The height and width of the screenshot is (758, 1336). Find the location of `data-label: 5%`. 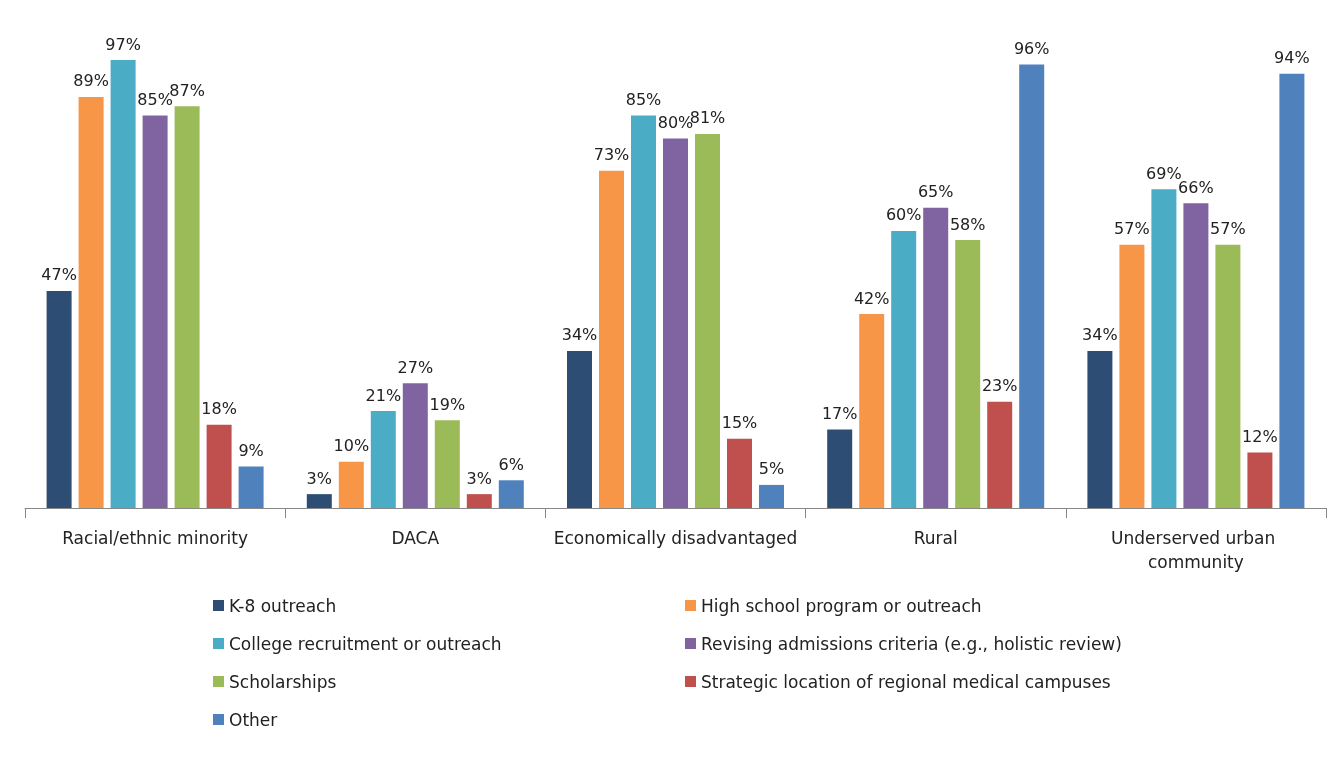

data-label: 5% is located at coordinates (771, 469).